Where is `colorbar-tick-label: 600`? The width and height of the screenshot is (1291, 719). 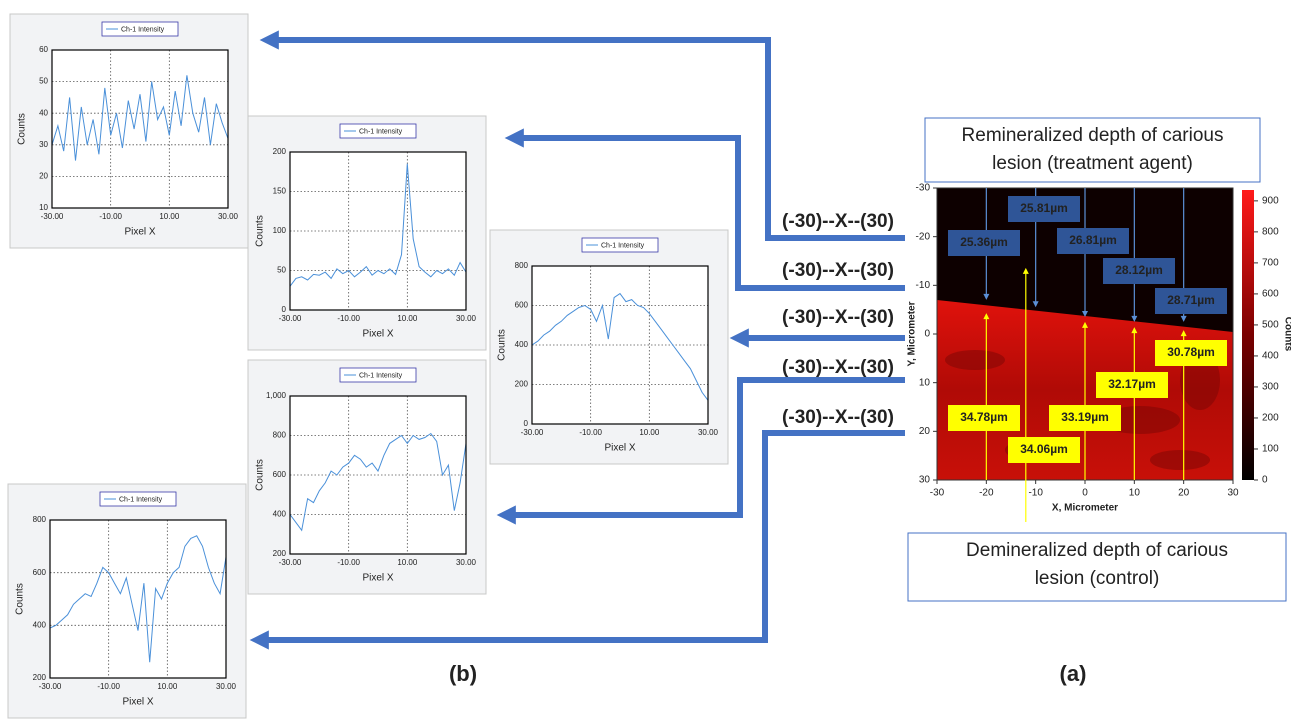
colorbar-tick-label: 600 is located at coordinates (1270, 294).